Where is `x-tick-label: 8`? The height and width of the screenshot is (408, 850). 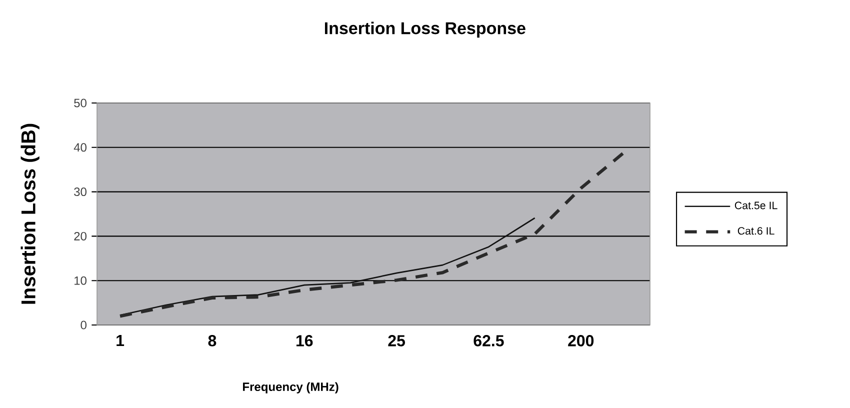
x-tick-label: 8 is located at coordinates (212, 340).